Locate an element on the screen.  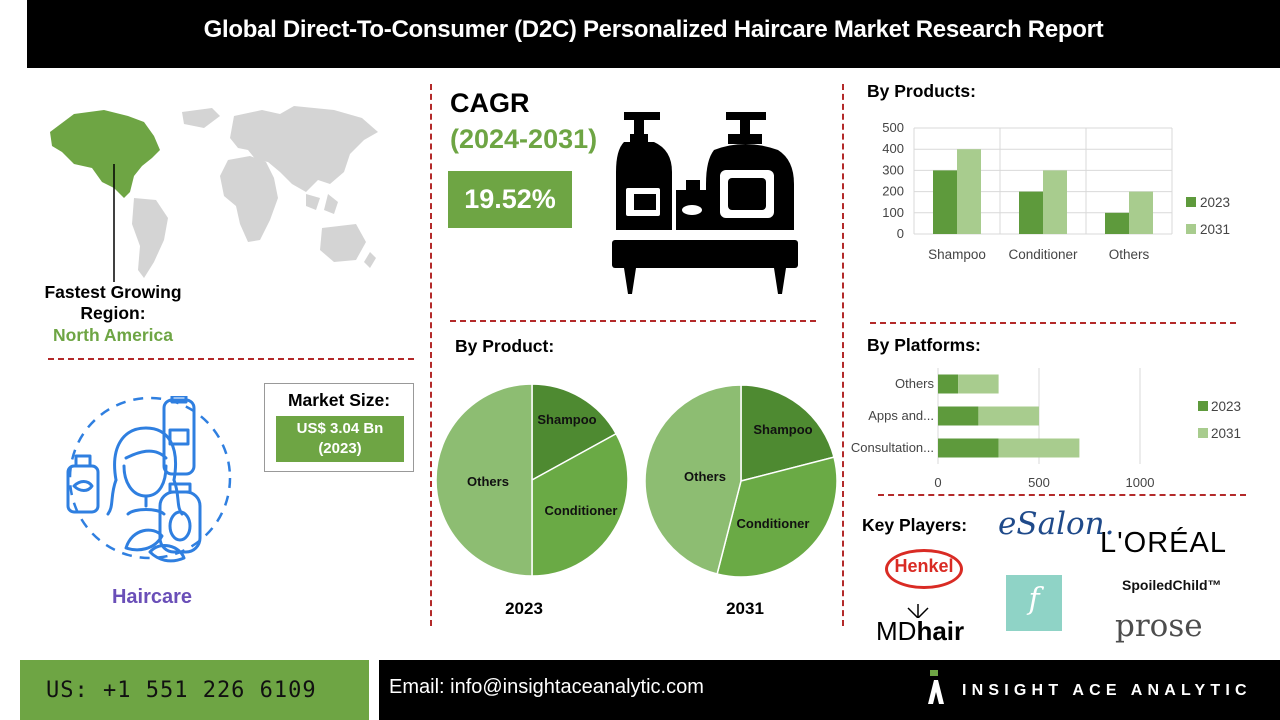
cagr-value-box is located at coordinates (510, 199).